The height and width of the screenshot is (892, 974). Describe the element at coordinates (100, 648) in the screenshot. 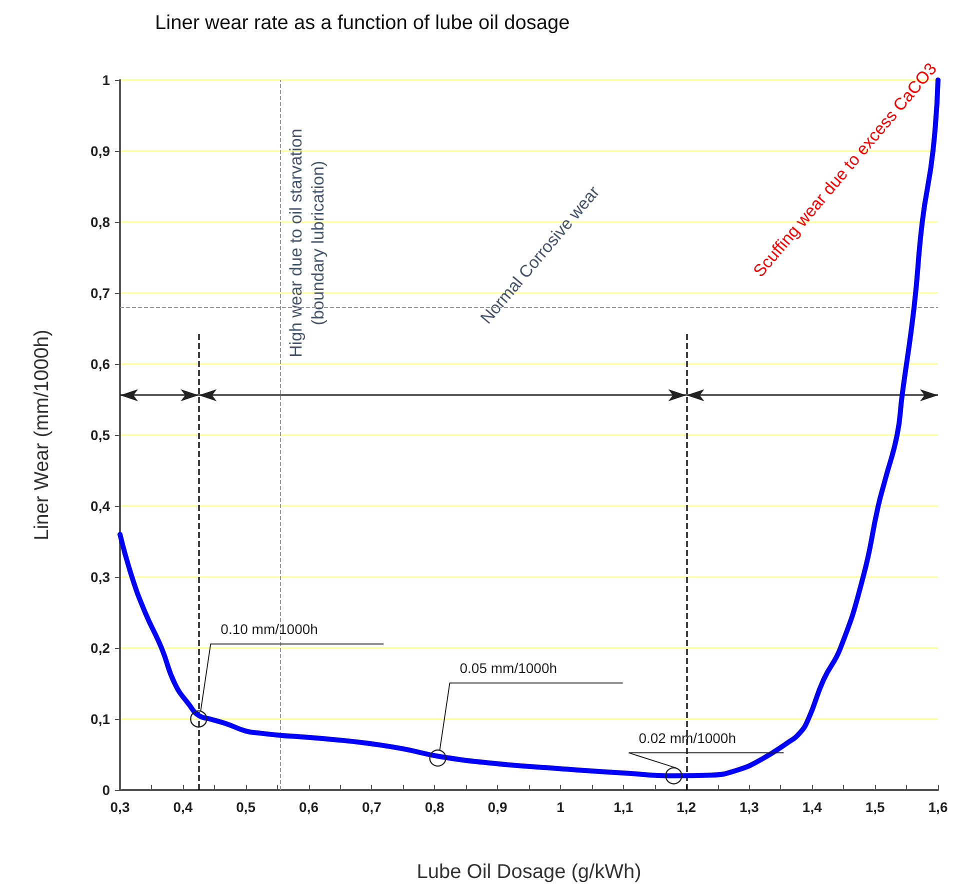

I see `y-tick-label: 0,2` at that location.